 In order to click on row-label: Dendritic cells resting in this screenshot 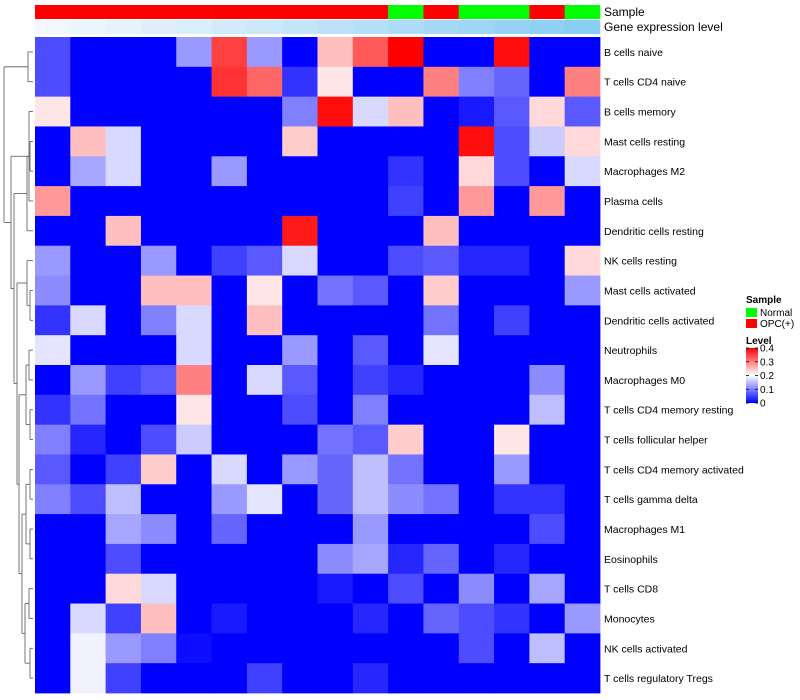, I will do `click(654, 232)`.